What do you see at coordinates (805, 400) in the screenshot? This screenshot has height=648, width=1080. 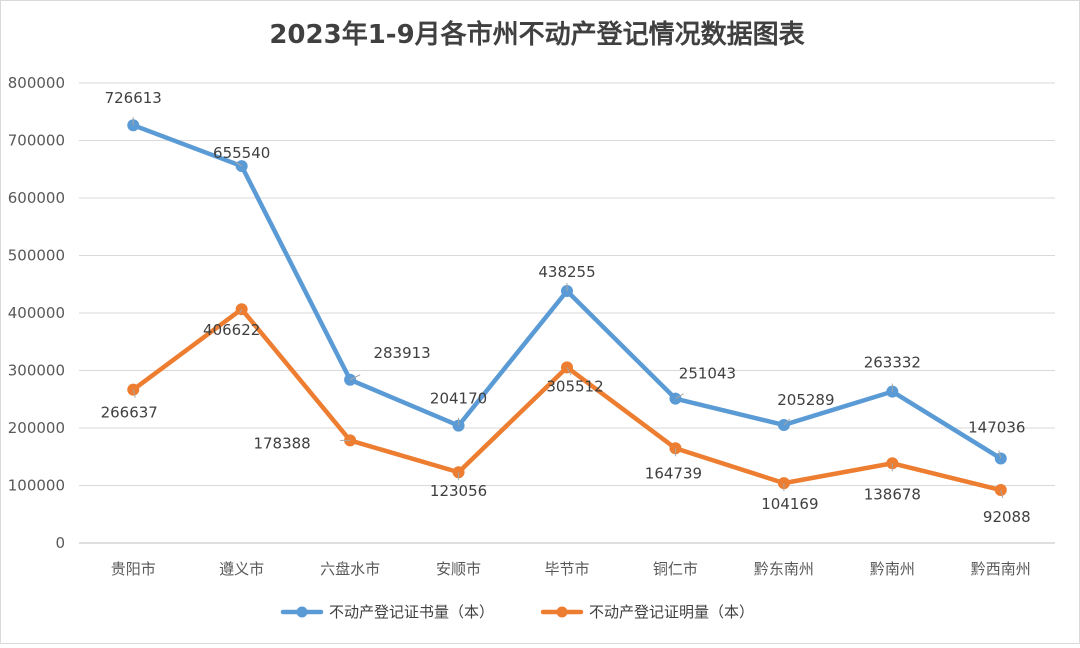 I see `data-label: 205289` at bounding box center [805, 400].